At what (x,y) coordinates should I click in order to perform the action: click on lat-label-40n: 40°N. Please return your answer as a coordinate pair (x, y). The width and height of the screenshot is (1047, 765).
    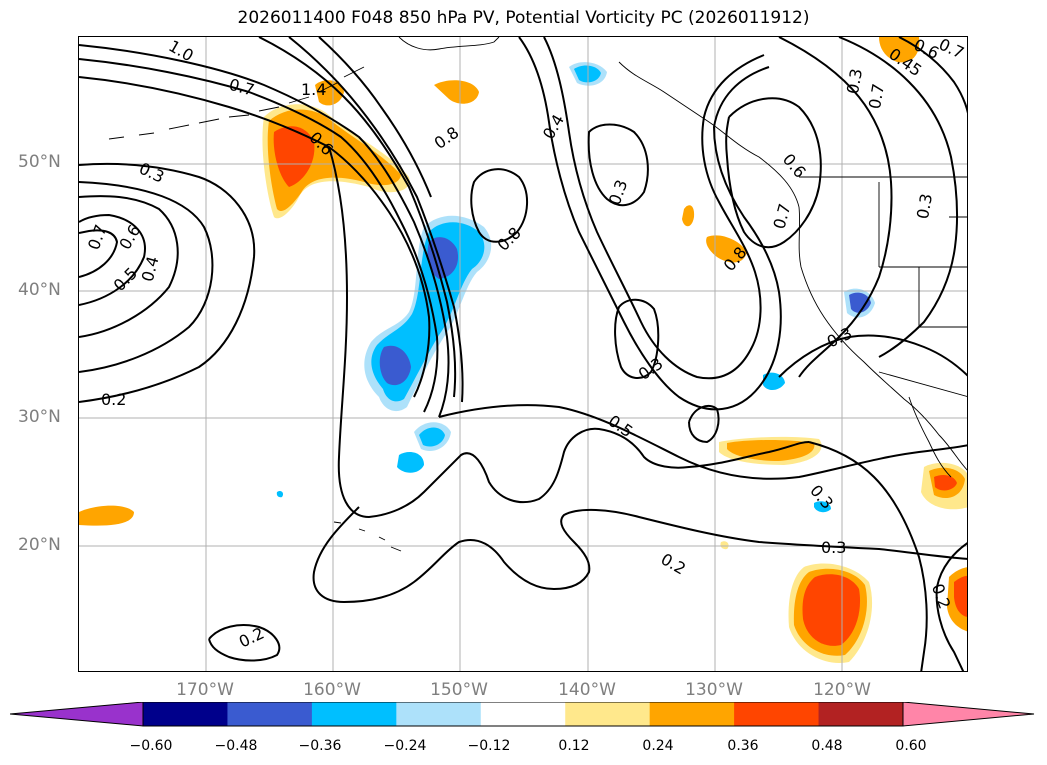
    Looking at the image, I should click on (39, 290).